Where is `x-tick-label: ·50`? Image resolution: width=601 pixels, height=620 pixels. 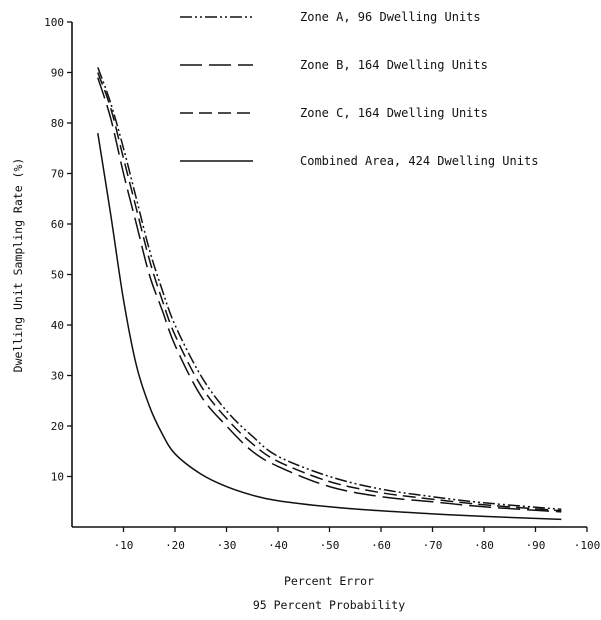
x-tick-label: ·50 is located at coordinates (330, 545).